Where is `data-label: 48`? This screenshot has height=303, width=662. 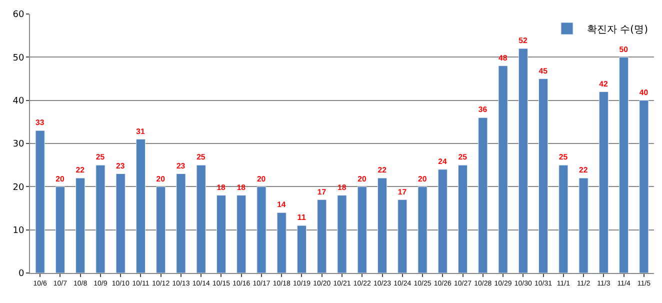 data-label: 48 is located at coordinates (503, 57).